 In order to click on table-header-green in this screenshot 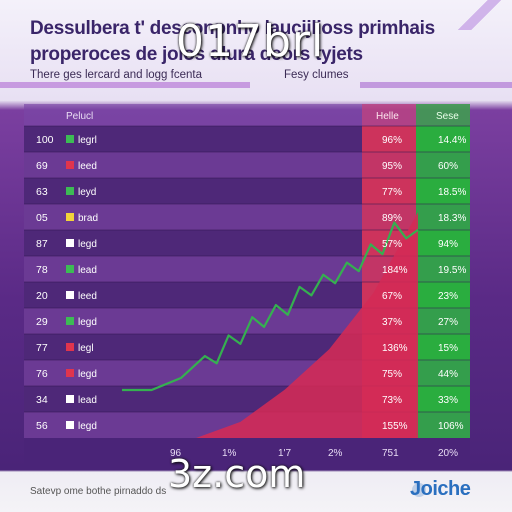, I will do `click(443, 115)`.